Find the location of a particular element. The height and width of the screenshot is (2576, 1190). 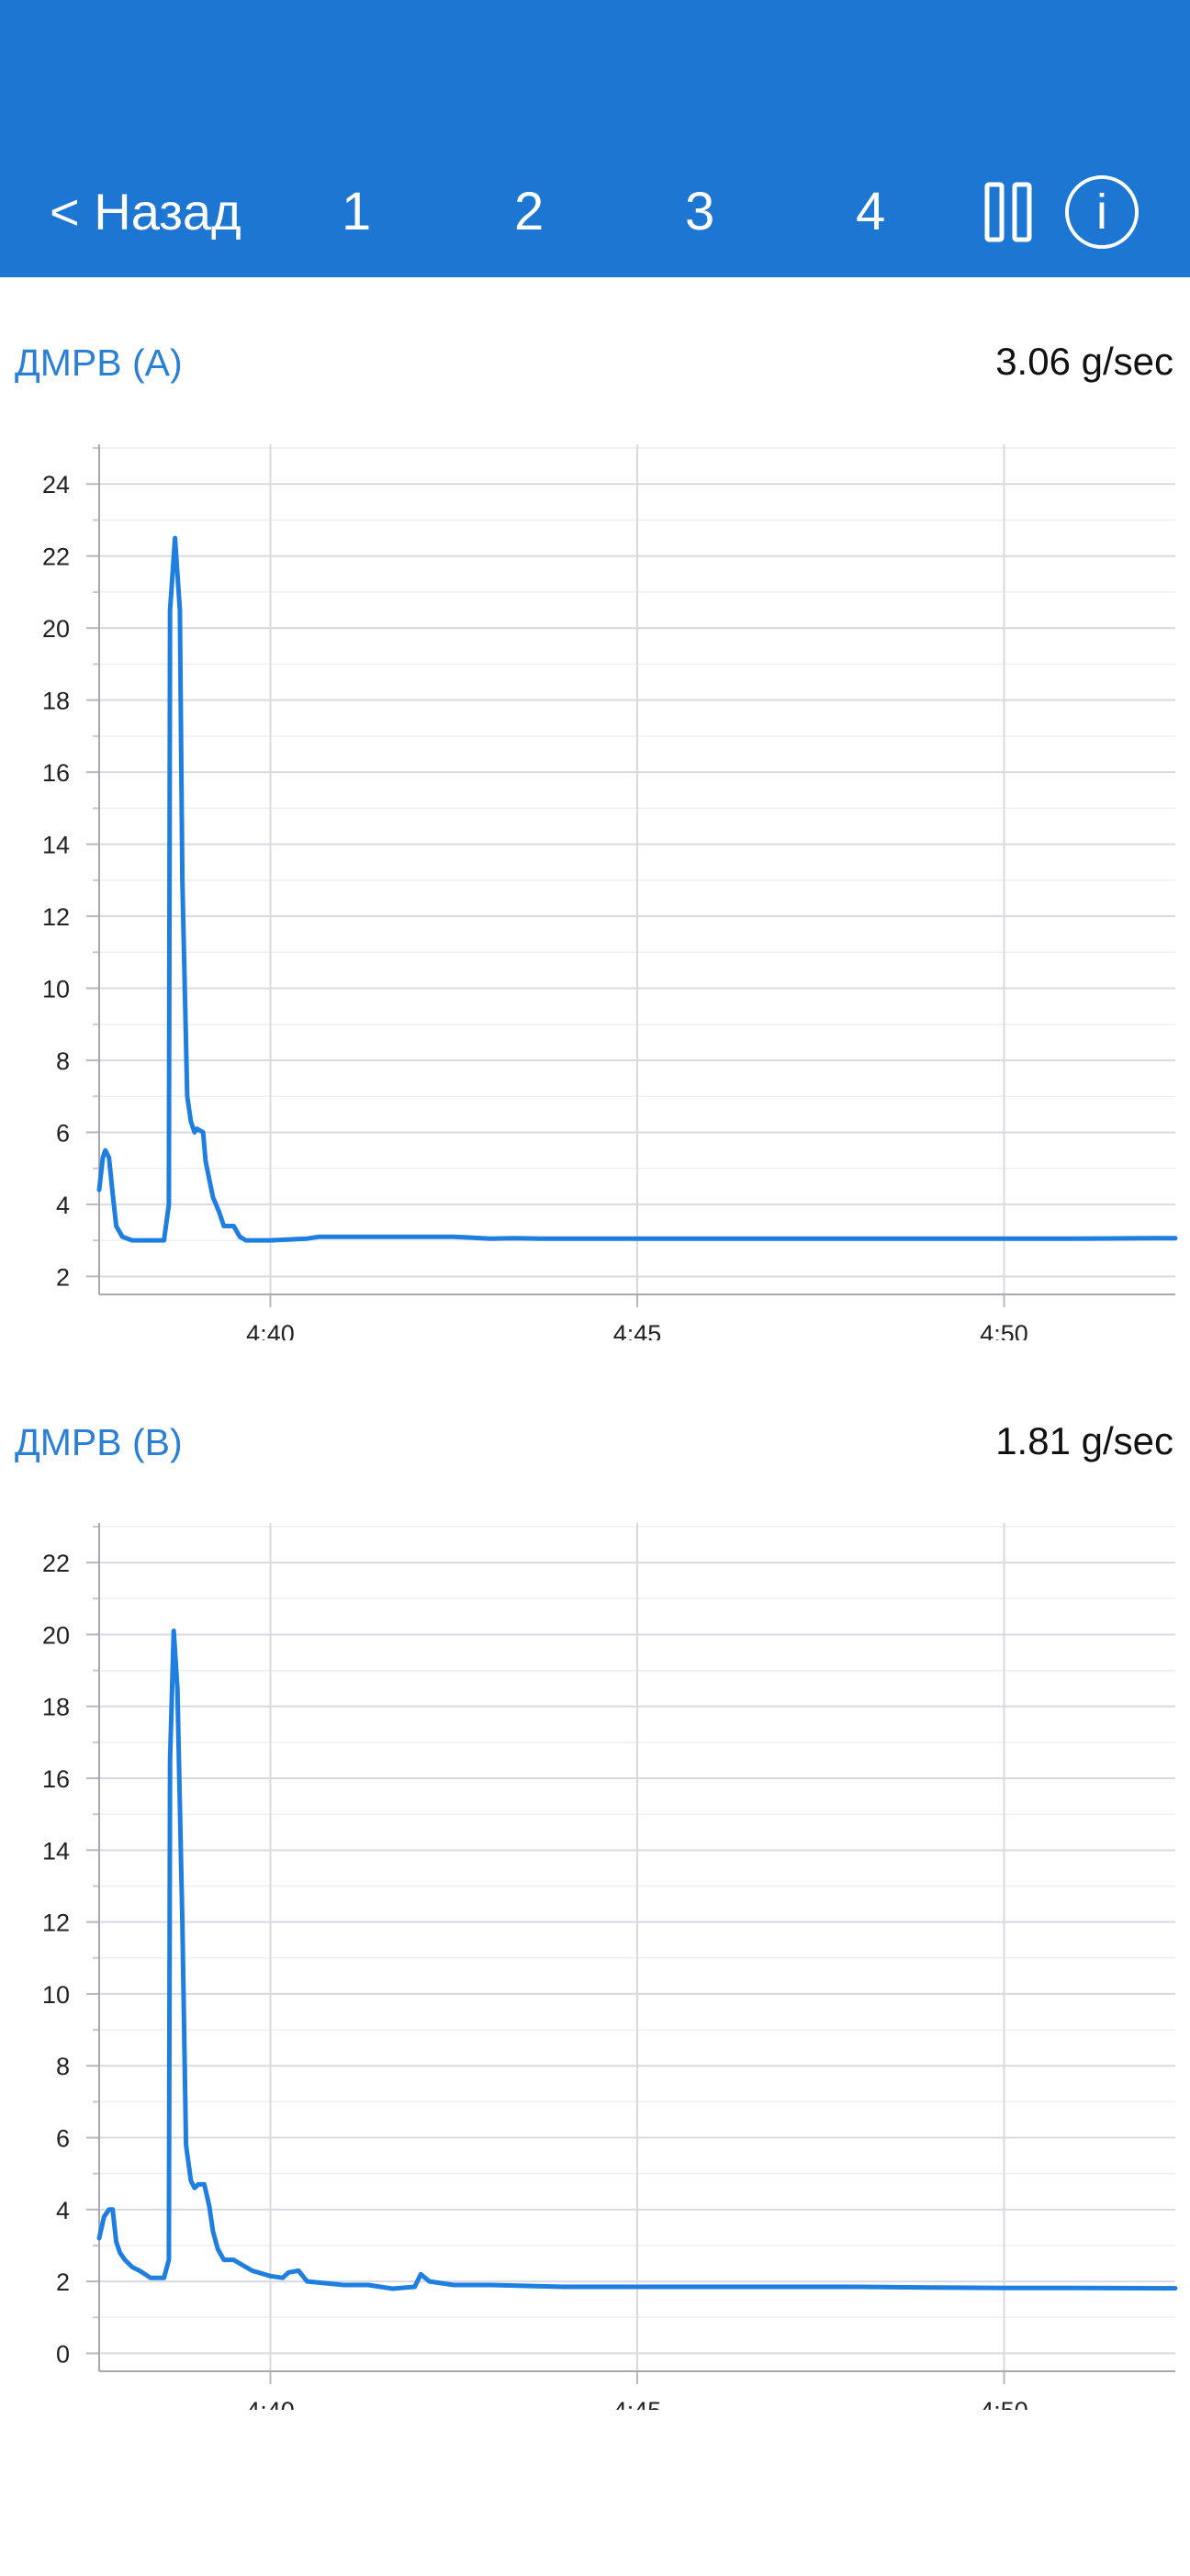

info-glyph: i is located at coordinates (1101, 212).